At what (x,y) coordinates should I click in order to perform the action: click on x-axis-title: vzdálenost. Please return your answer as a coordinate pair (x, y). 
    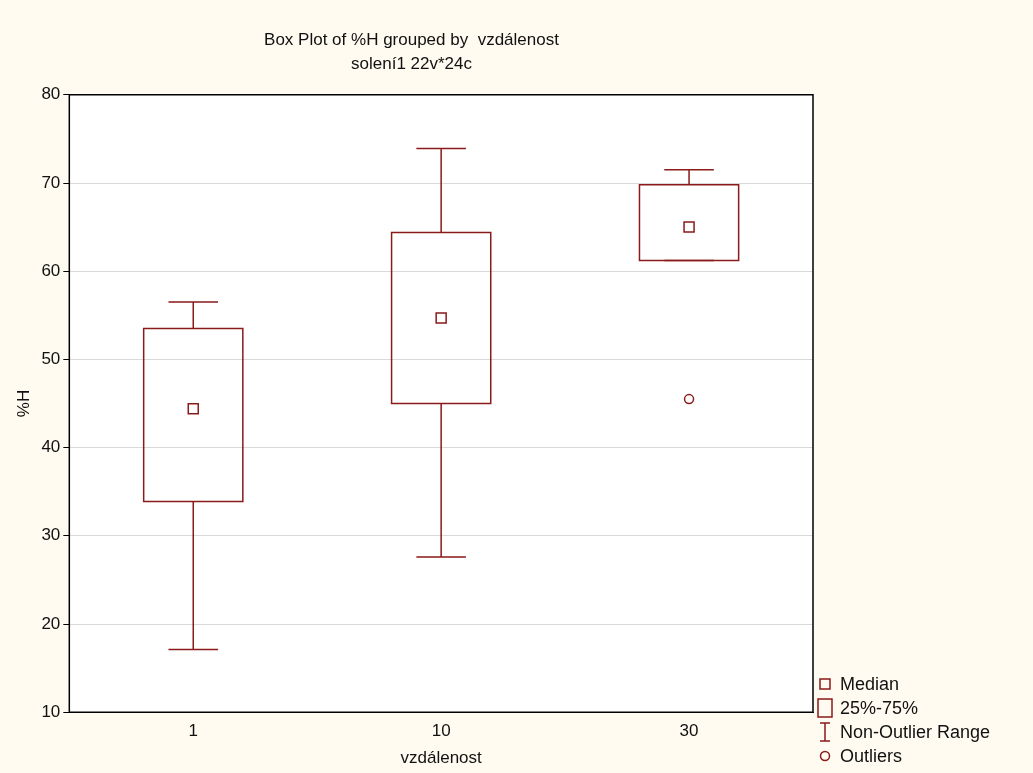
    Looking at the image, I should click on (441, 758).